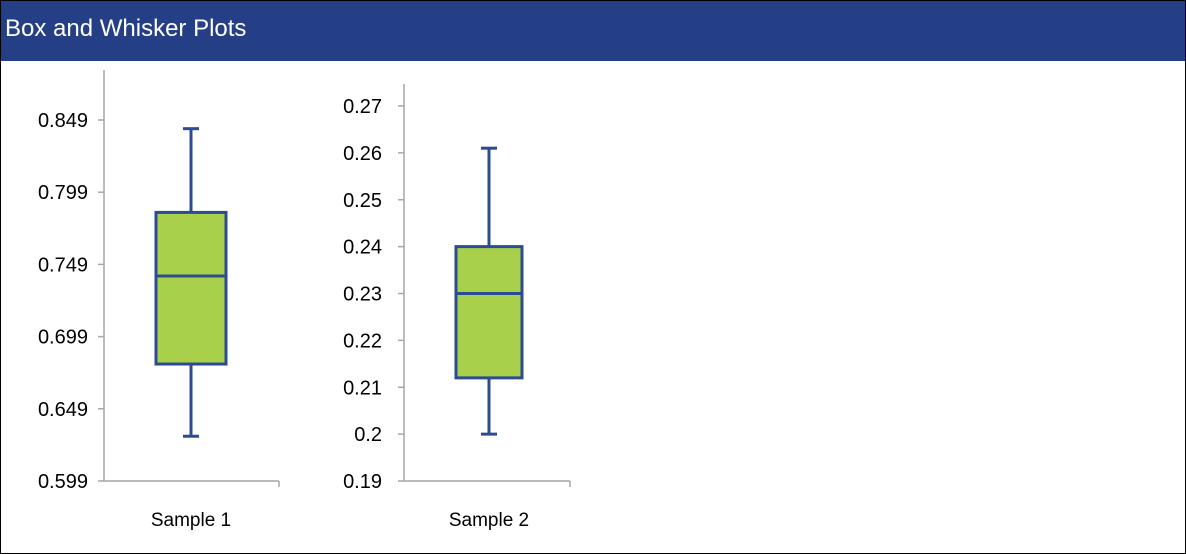 The image size is (1186, 554). I want to click on y-tick-label: 0.27, so click(362, 107).